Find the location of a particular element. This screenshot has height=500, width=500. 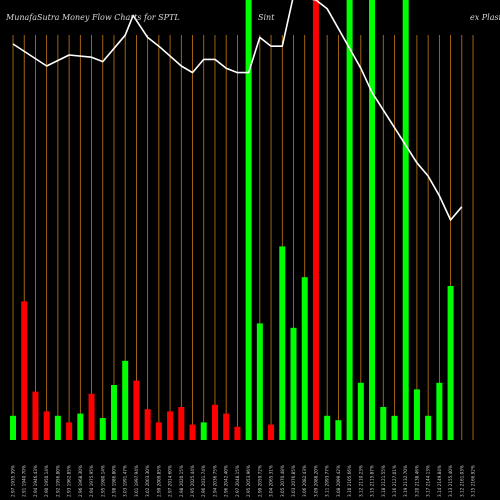

x-tick-label: 3.18 2121.55% is located at coordinates (383, 481).